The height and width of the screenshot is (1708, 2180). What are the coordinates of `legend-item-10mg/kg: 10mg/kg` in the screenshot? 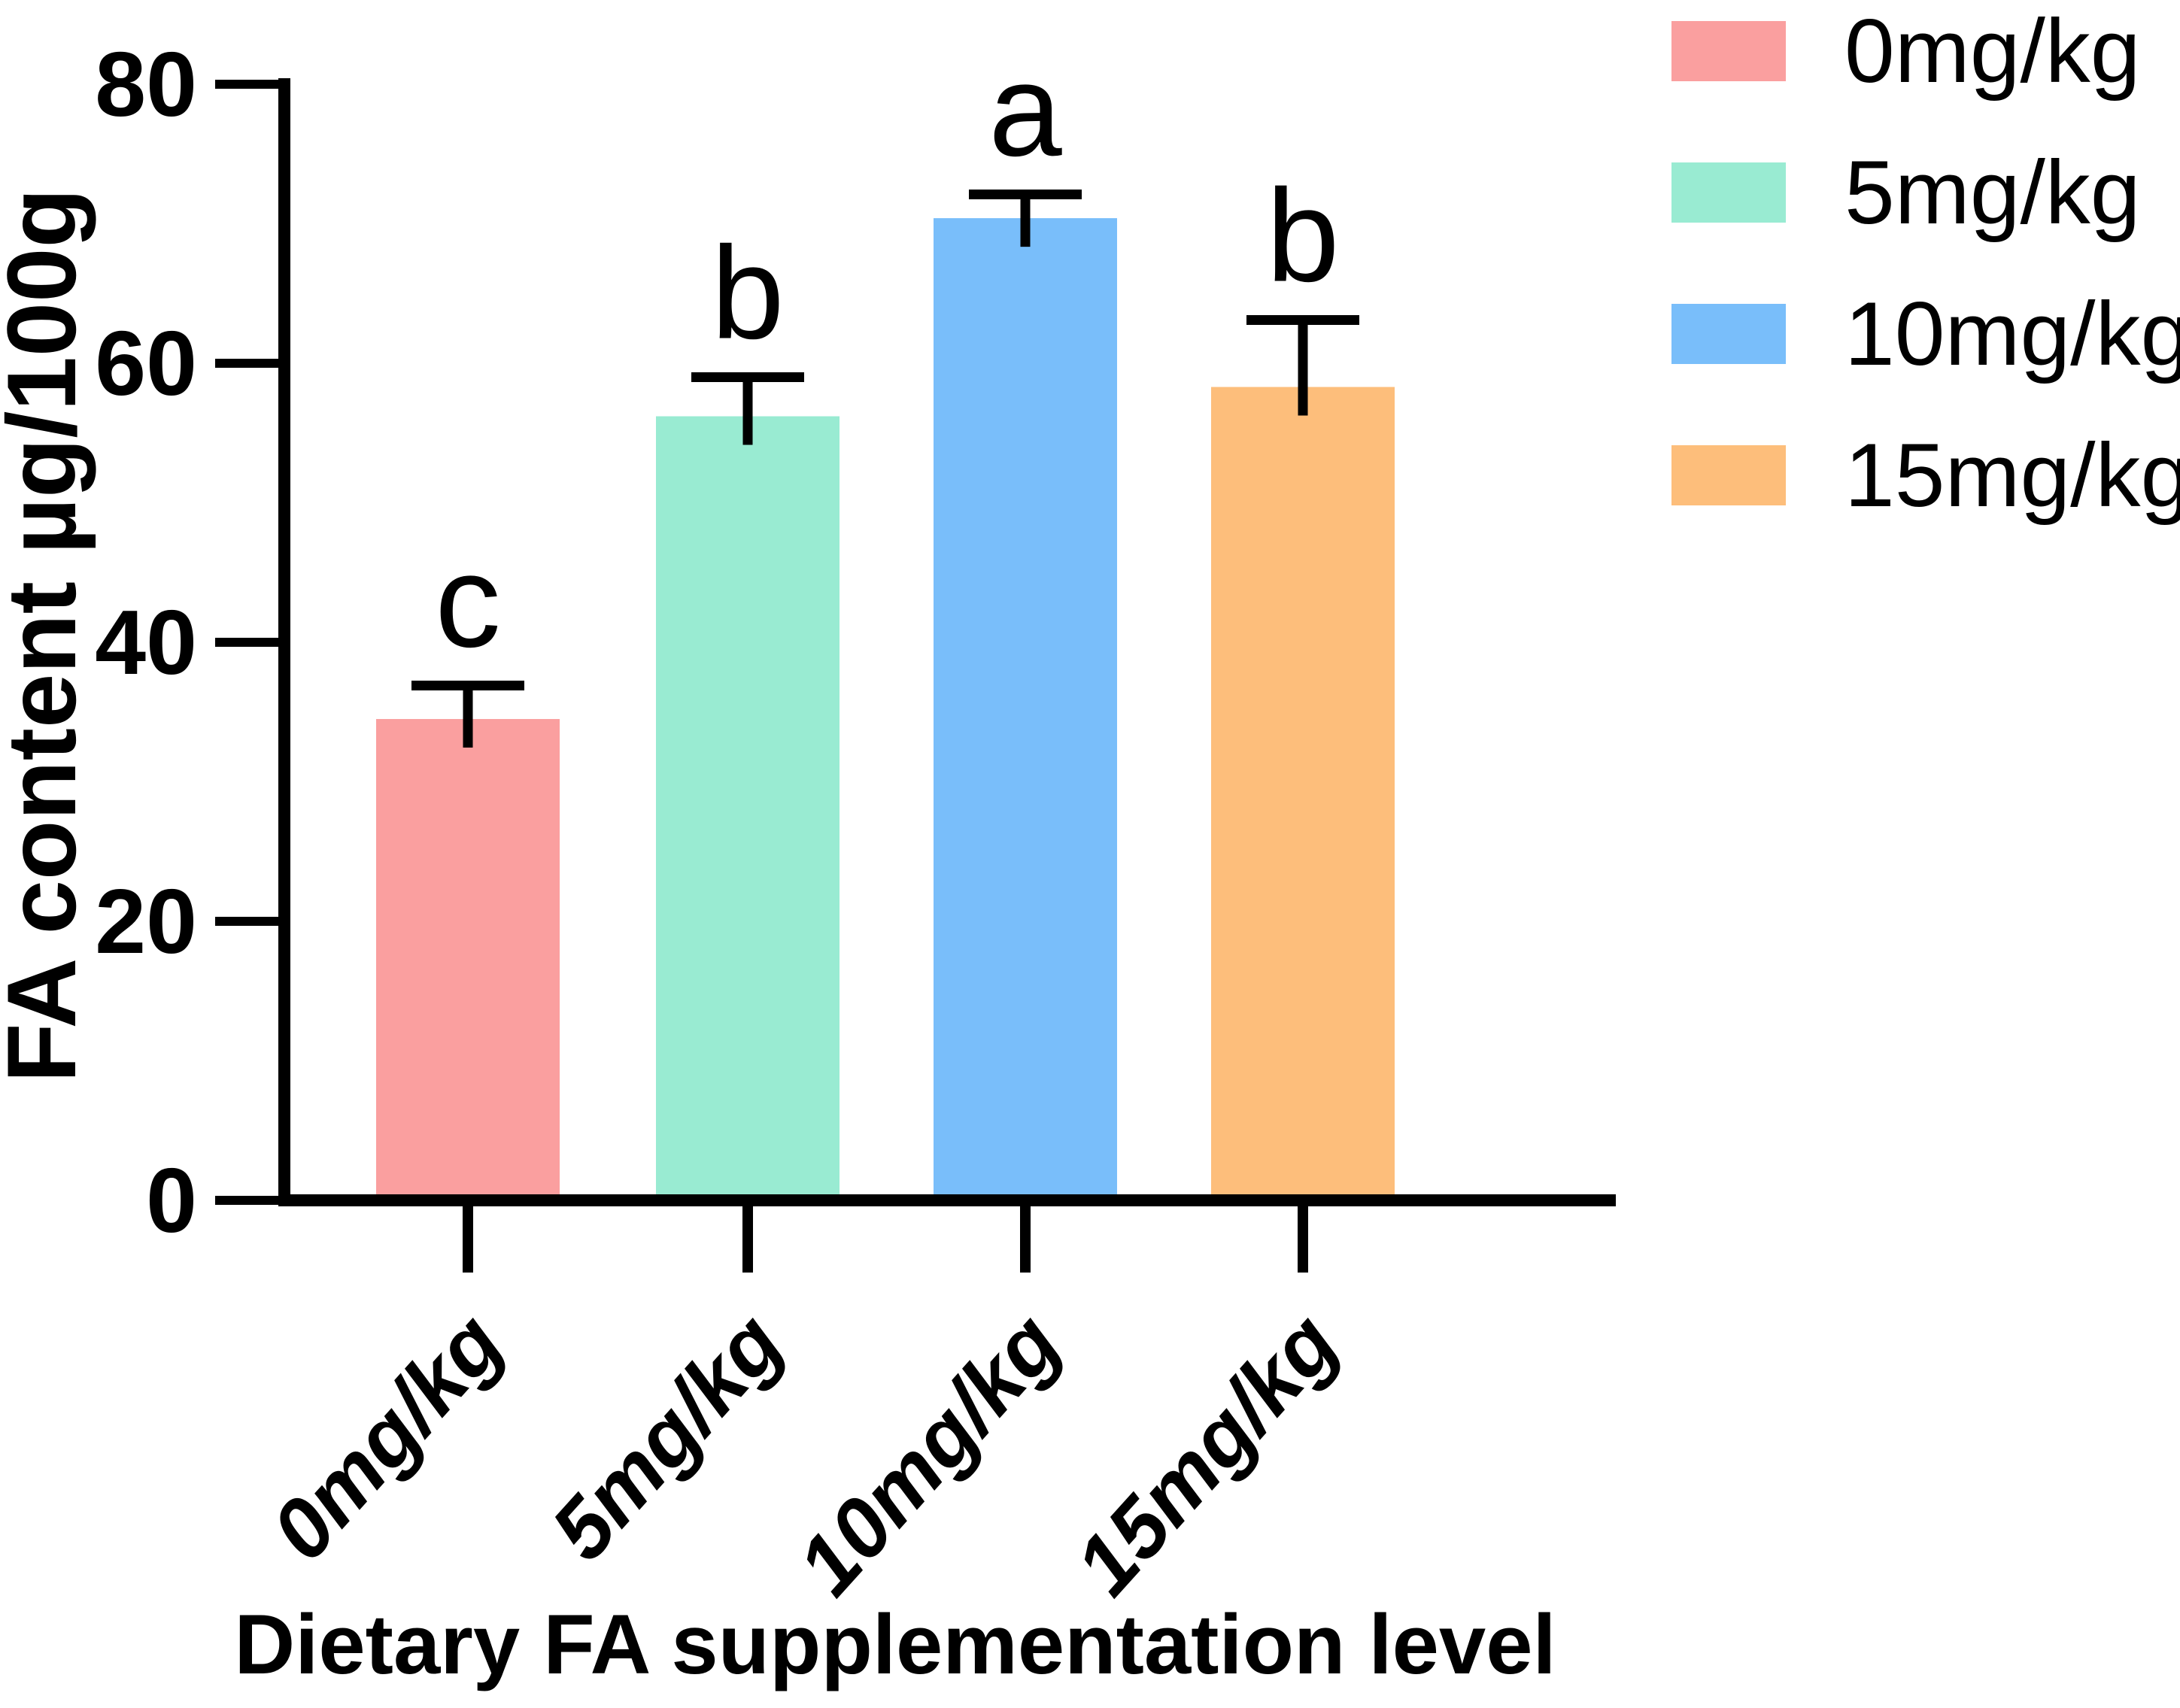 It's located at (1926, 334).